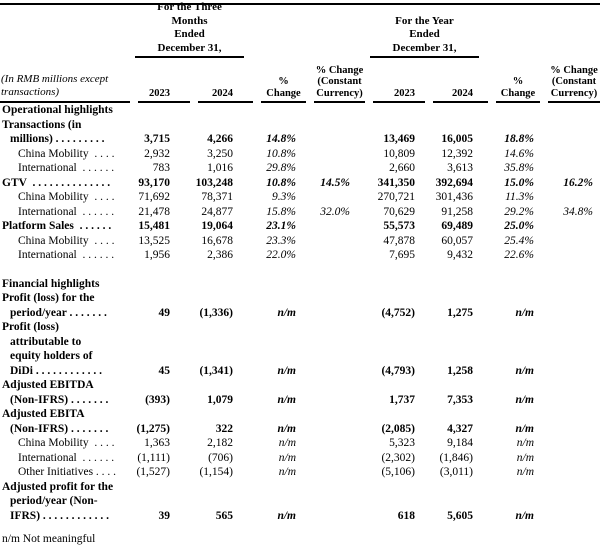 Image resolution: width=600 pixels, height=552 pixels. I want to click on fy-2024-column-header: 2024, so click(460, 95).